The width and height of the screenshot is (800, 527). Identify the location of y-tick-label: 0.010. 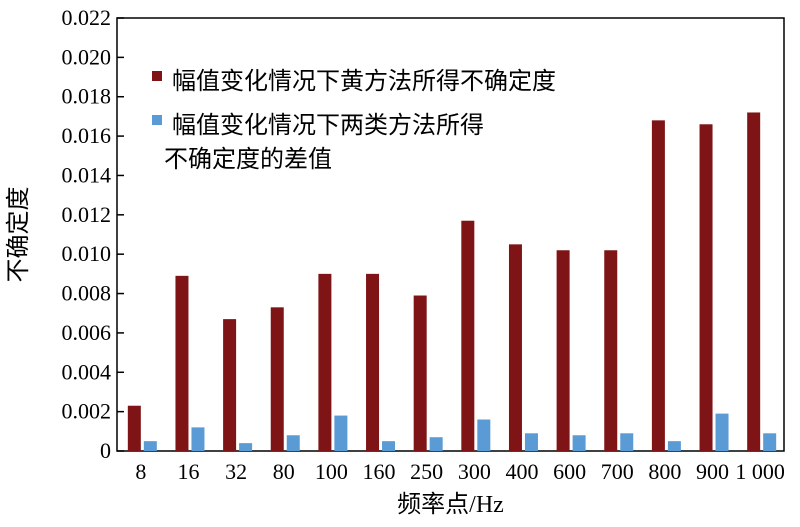
(87, 253).